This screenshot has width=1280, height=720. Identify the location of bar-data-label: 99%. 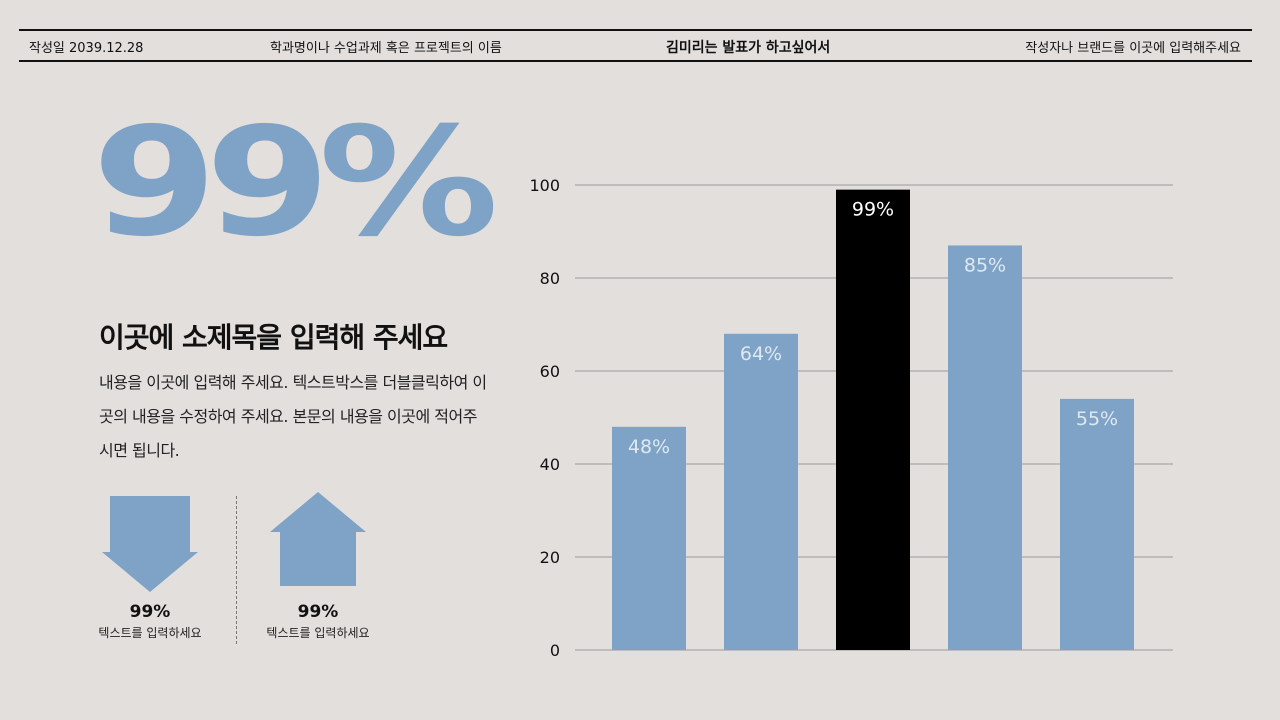
(873, 210).